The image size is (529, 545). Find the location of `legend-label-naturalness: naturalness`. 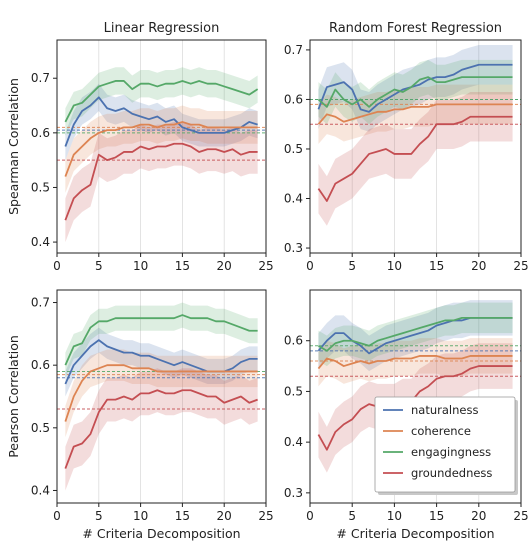

legend-label-naturalness: naturalness is located at coordinates (444, 410).